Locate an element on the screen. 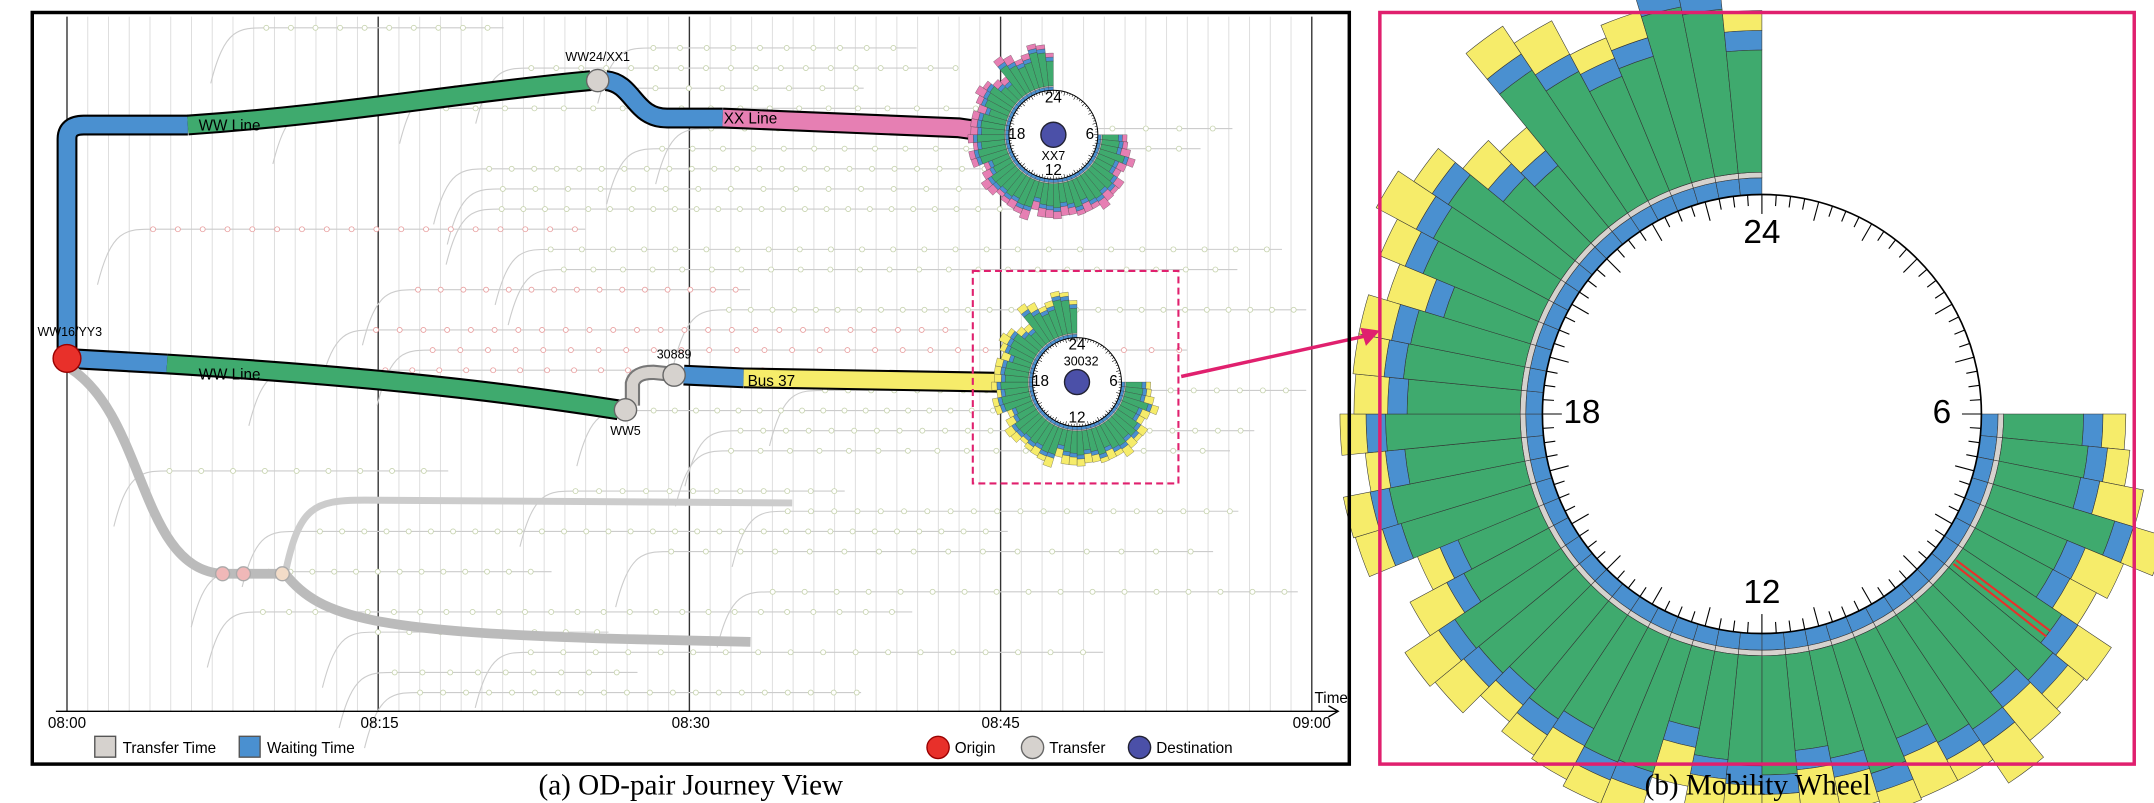  route-label: Bus 37 is located at coordinates (772, 381).